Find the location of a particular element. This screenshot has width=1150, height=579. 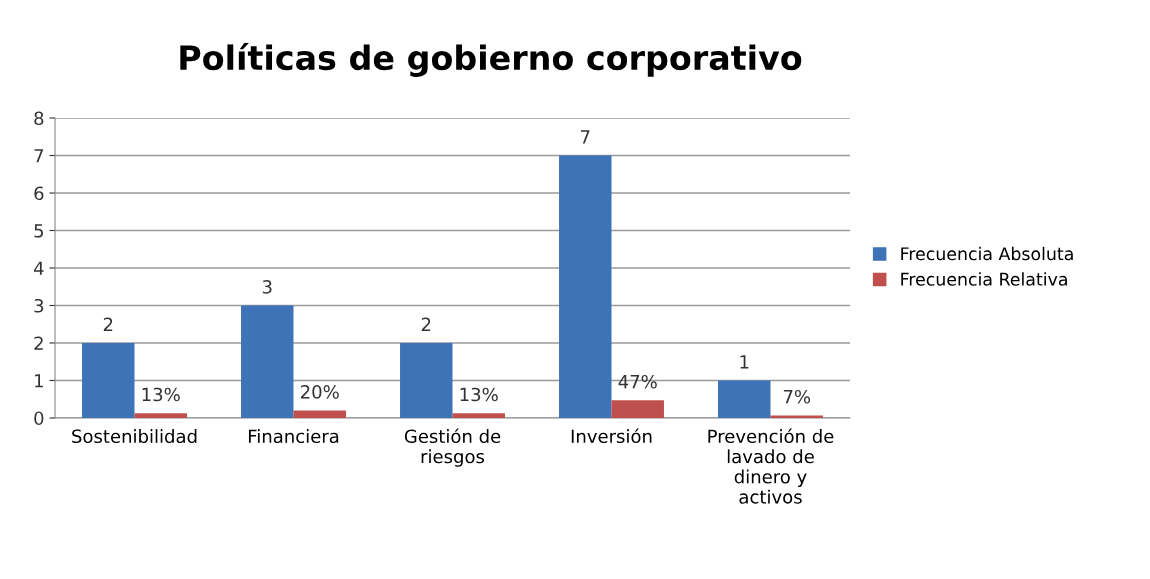

y-tick-label: 5 is located at coordinates (39, 231).